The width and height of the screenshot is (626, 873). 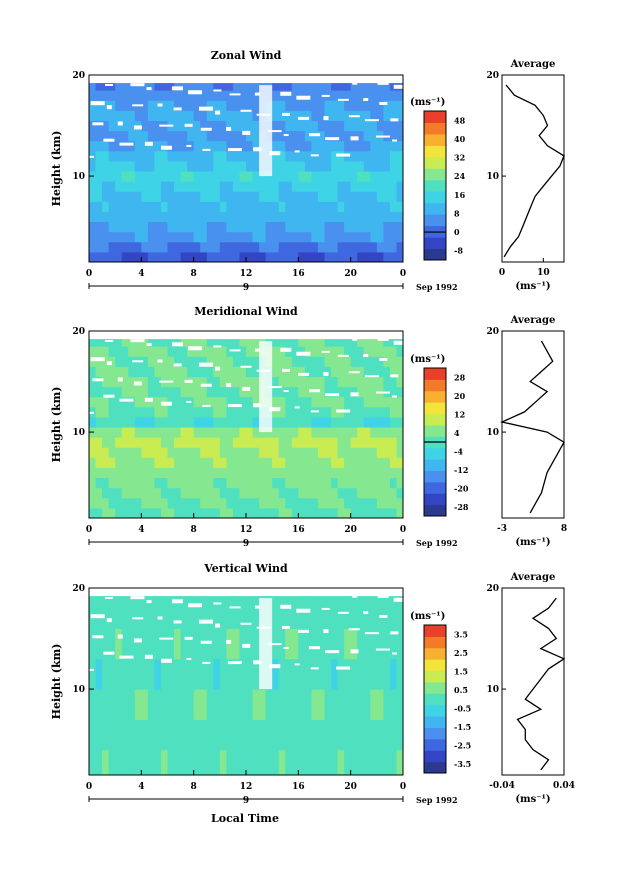 I want to click on x-tick-label: 0, so click(x=403, y=274).